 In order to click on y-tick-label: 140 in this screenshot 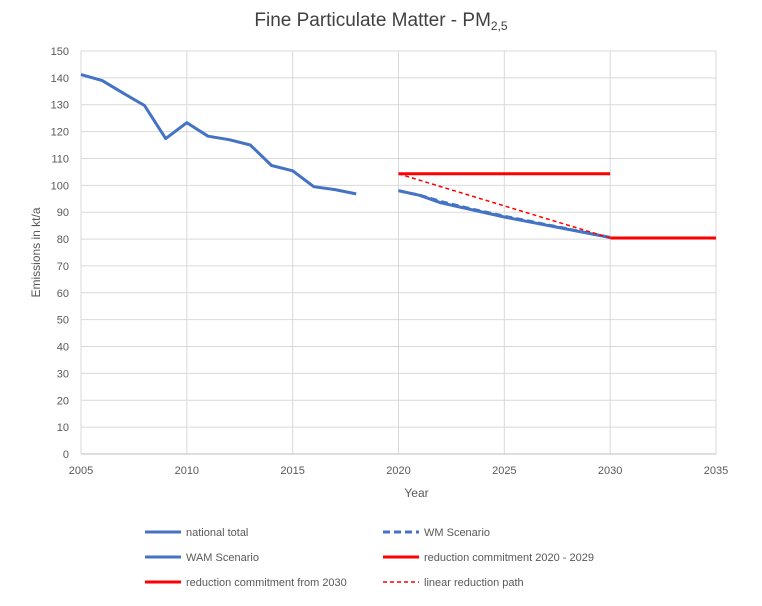, I will do `click(60, 79)`.